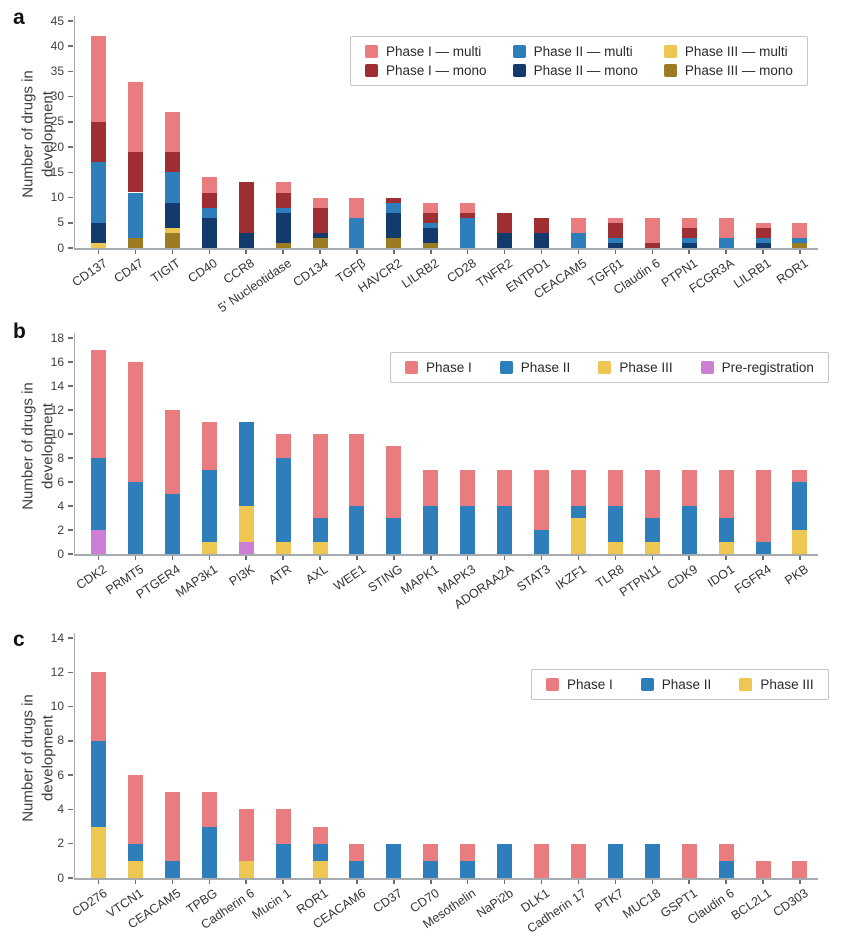  Describe the element at coordinates (790, 903) in the screenshot. I see `x-category-label: CD303` at that location.